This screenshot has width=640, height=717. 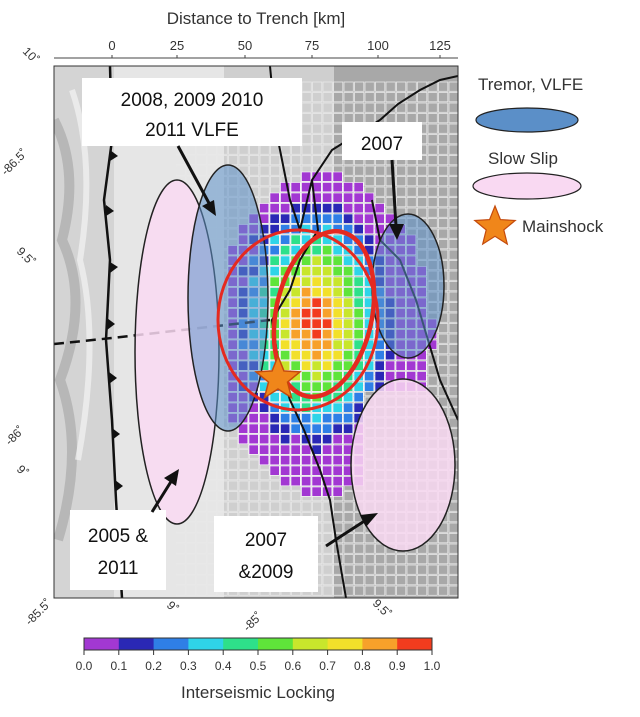 What do you see at coordinates (495, 225) in the screenshot?
I see `legend-mainshock-star-icon` at bounding box center [495, 225].